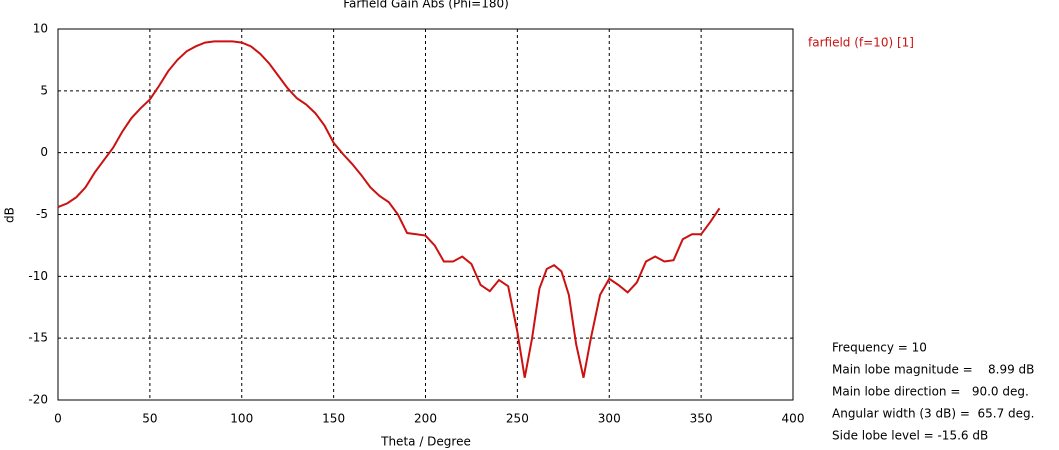  I want to click on y-tick-label: 5, so click(44, 90).